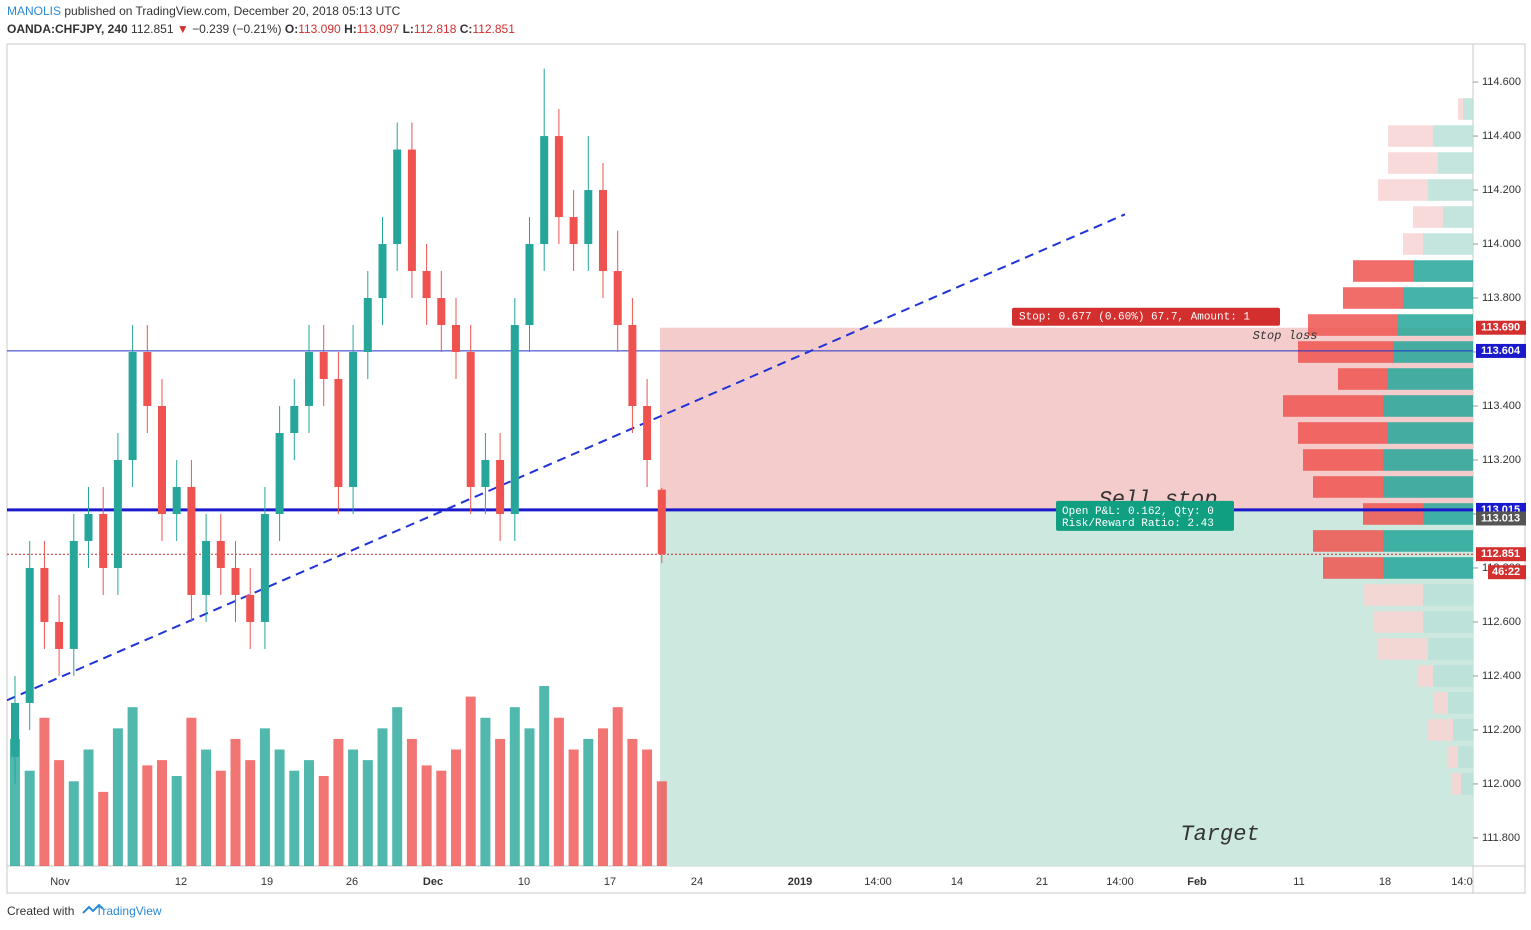  What do you see at coordinates (236, 29) in the screenshot?
I see `change: −0.239 (−0.21%)` at bounding box center [236, 29].